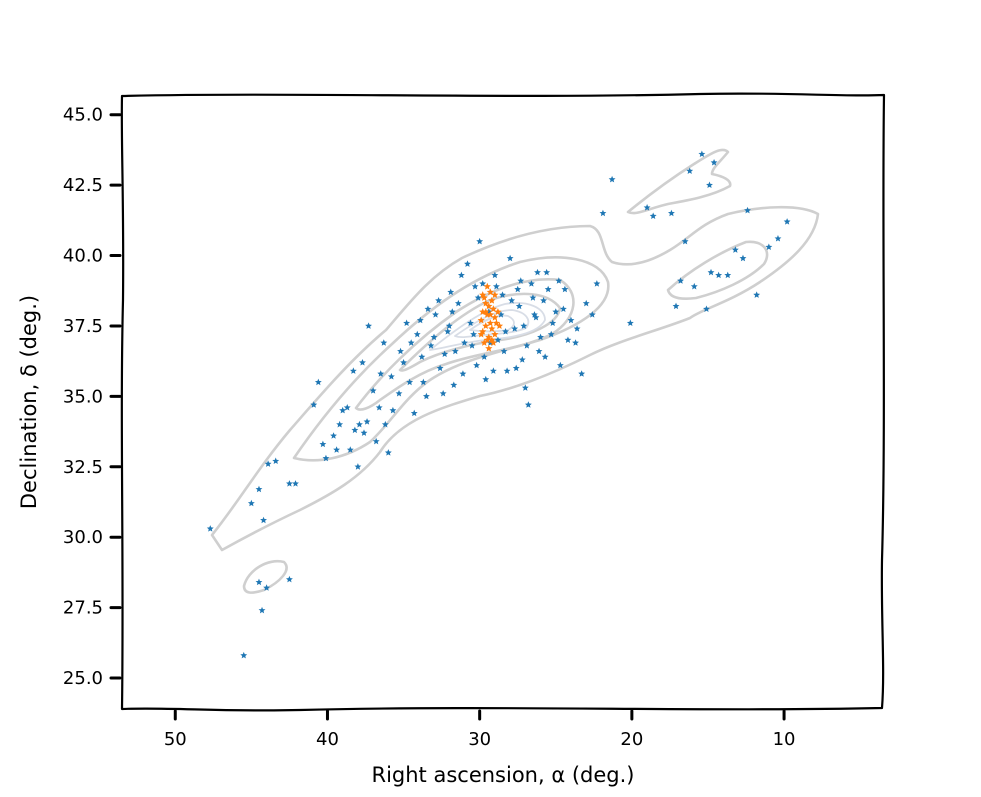 Image resolution: width=981 pixels, height=797 pixels. What do you see at coordinates (83, 256) in the screenshot?
I see `y-tick-label: 40.0` at bounding box center [83, 256].